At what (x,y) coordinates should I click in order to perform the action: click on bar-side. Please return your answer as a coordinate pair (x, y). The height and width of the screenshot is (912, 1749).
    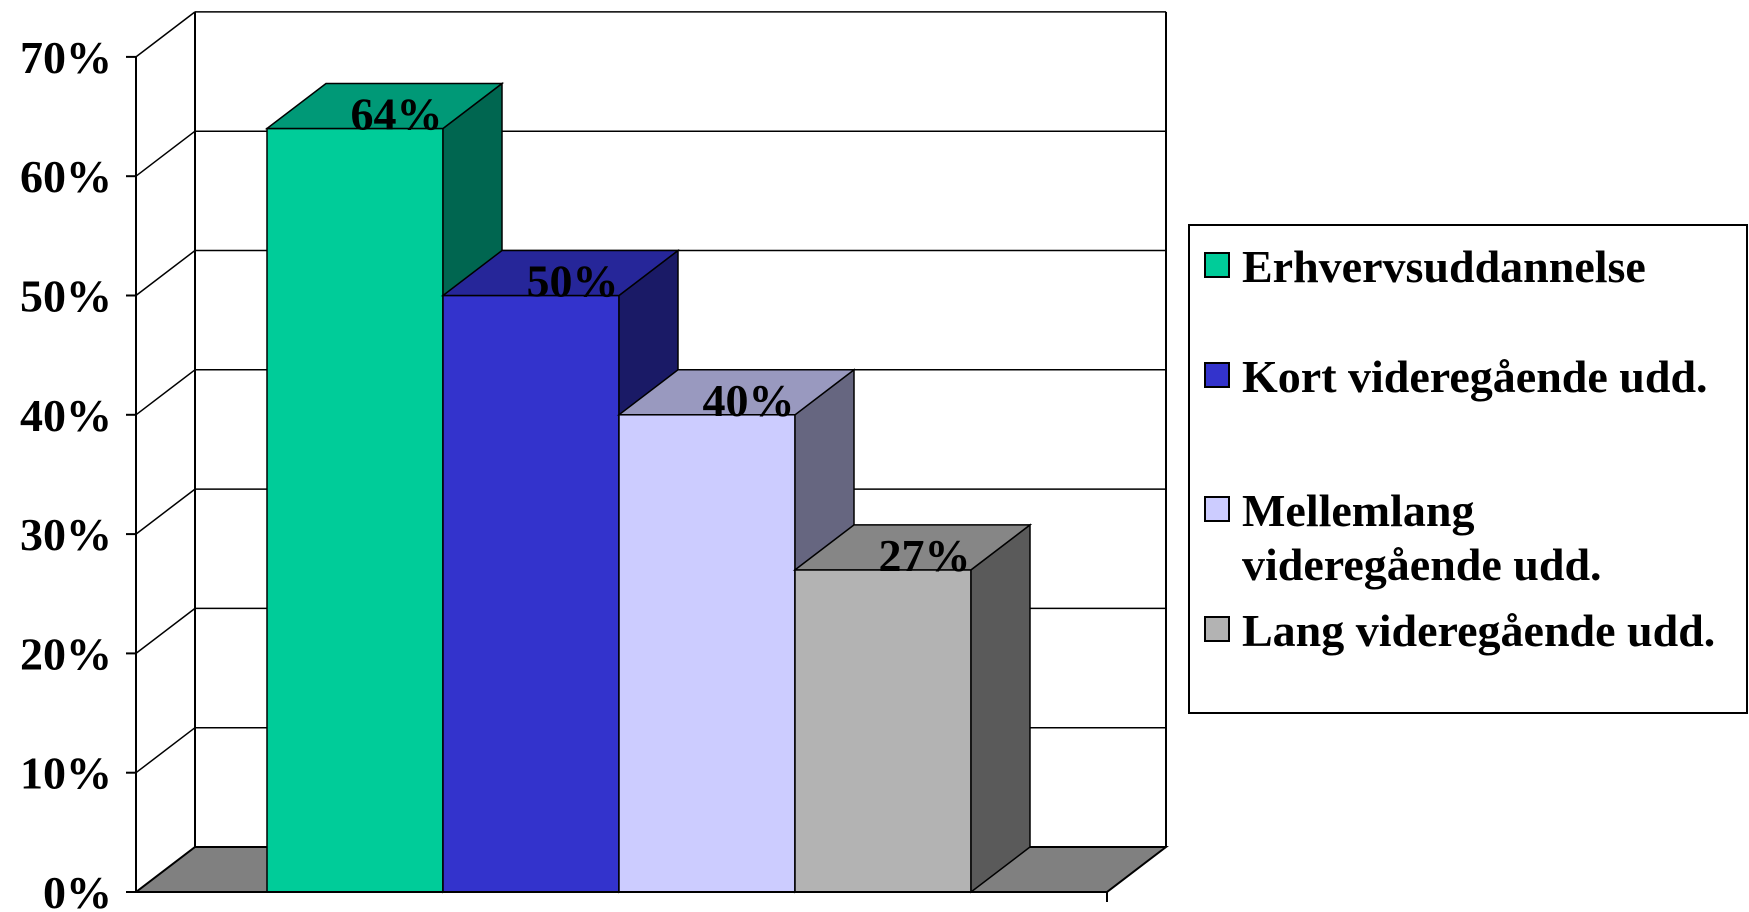
    Looking at the image, I should click on (1000, 708).